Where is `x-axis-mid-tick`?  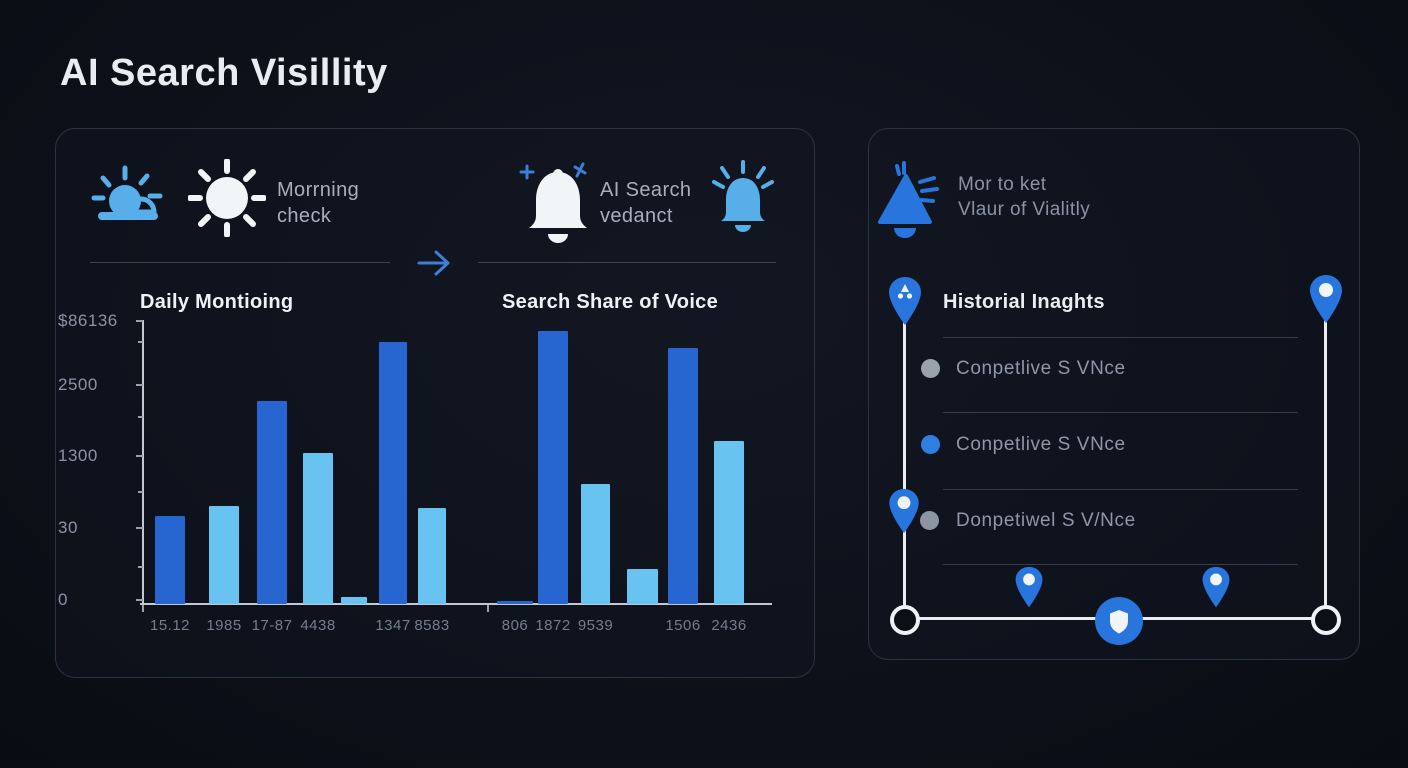 x-axis-mid-tick is located at coordinates (488, 608).